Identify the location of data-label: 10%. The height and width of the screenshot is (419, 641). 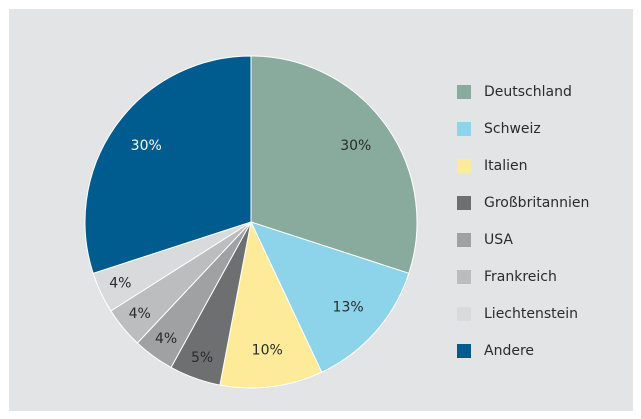
(267, 350).